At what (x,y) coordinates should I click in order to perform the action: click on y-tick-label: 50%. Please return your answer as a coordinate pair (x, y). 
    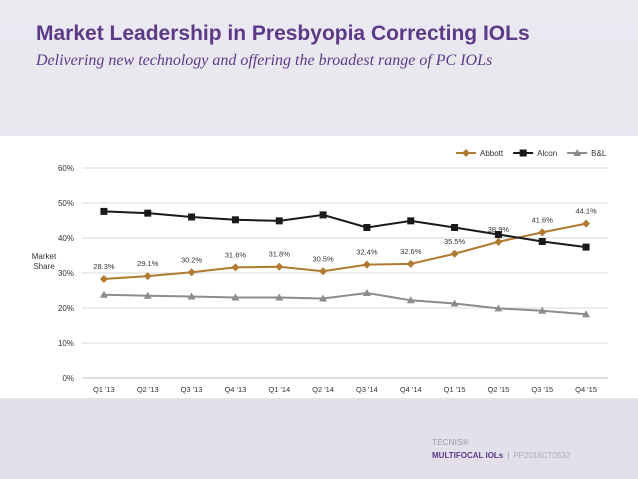
    Looking at the image, I should click on (66, 203).